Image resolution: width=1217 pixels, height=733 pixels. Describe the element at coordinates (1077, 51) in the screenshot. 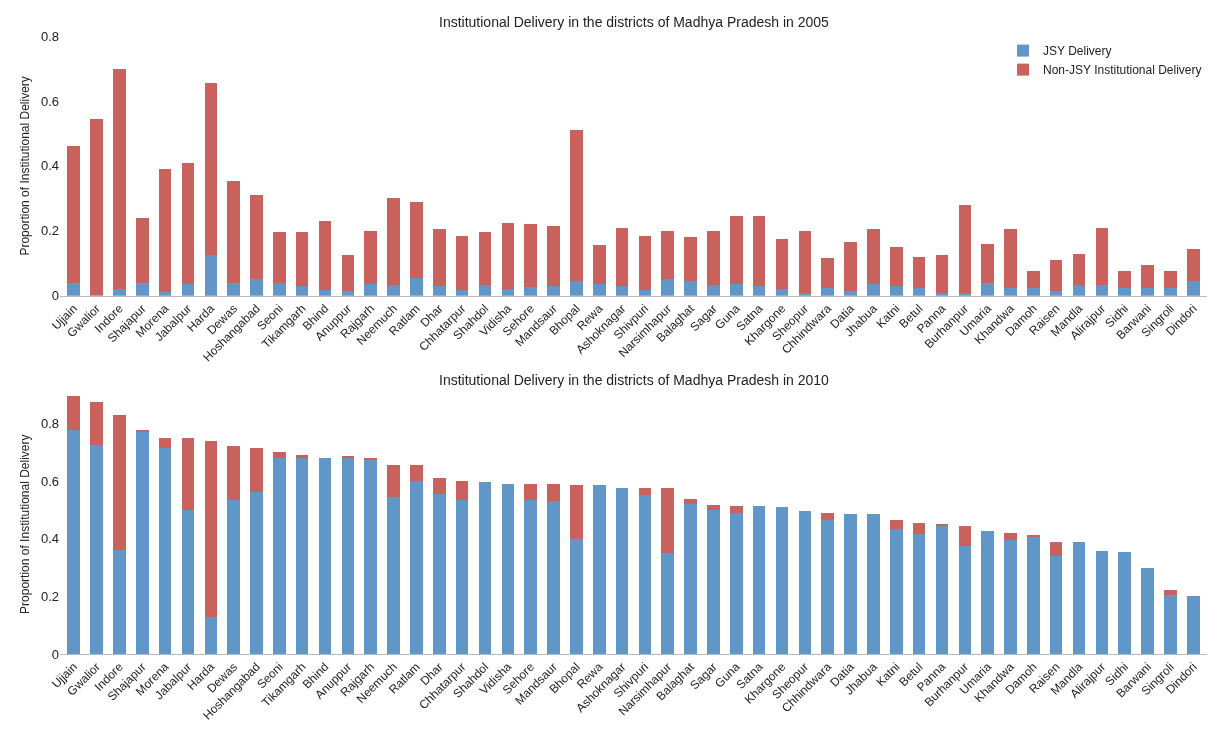

I see `legend-label: JSY Delivery` at that location.